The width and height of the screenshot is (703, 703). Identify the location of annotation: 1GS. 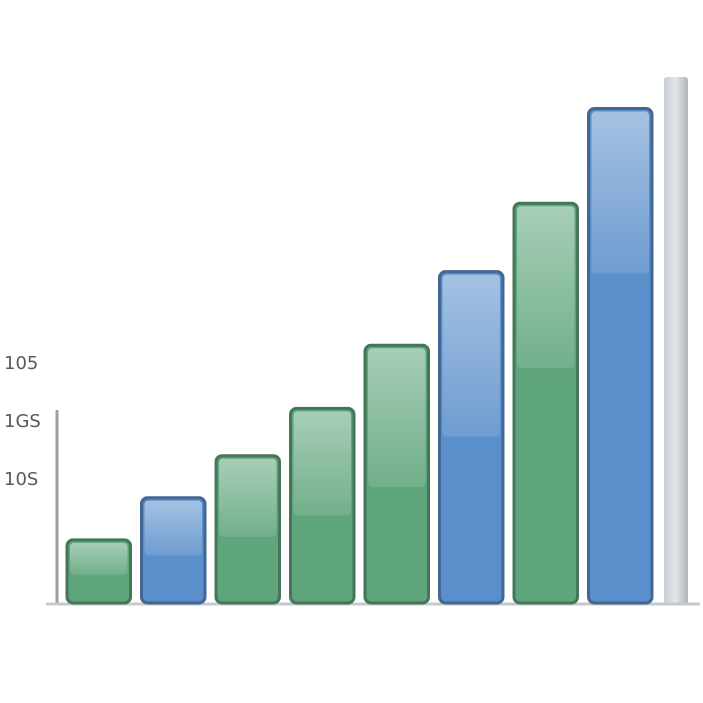
(22, 421).